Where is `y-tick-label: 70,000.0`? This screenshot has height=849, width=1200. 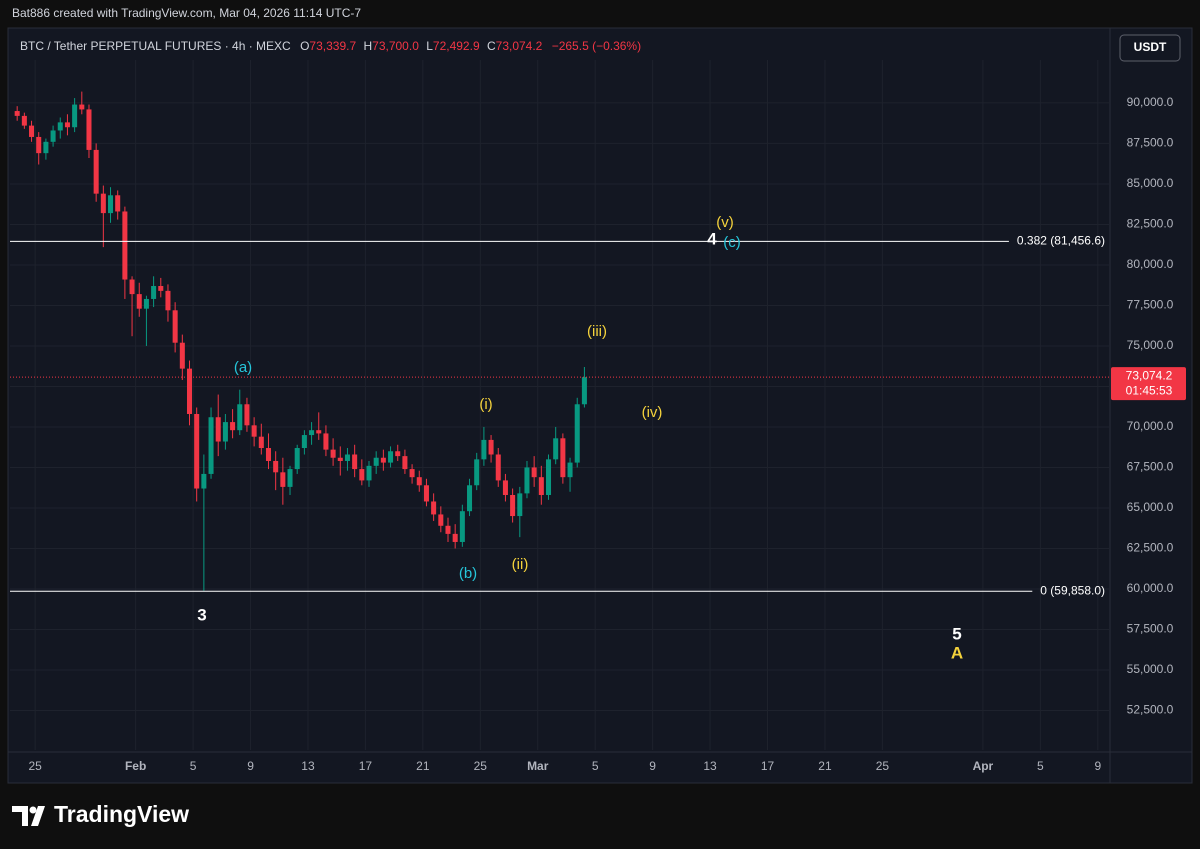 y-tick-label: 70,000.0 is located at coordinates (1150, 426).